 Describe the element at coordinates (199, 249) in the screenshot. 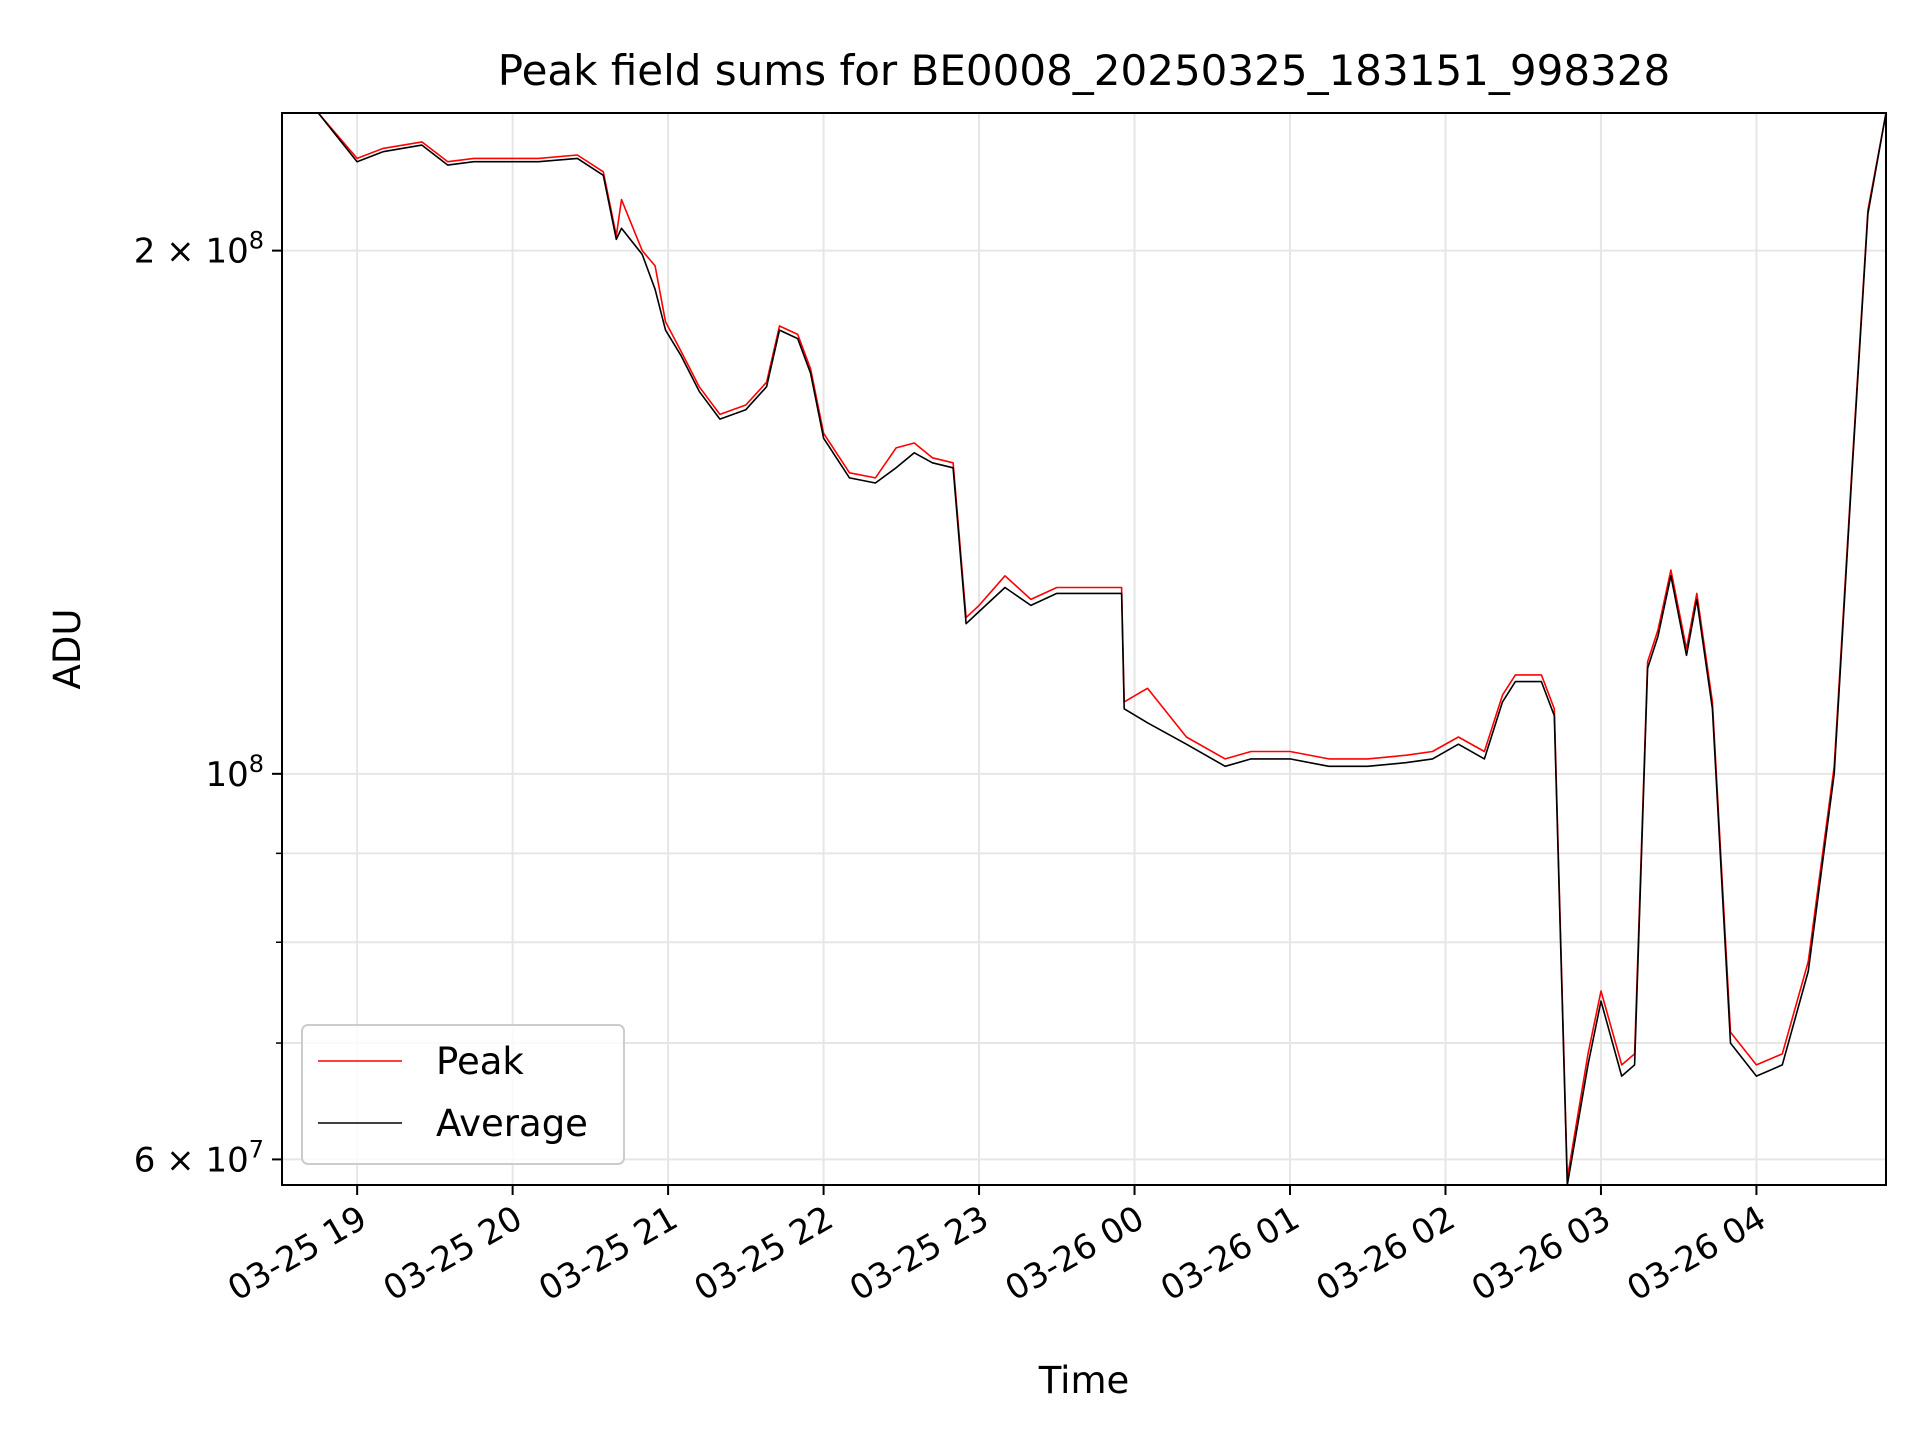

I see `y-tick-label: 2 × 108` at that location.